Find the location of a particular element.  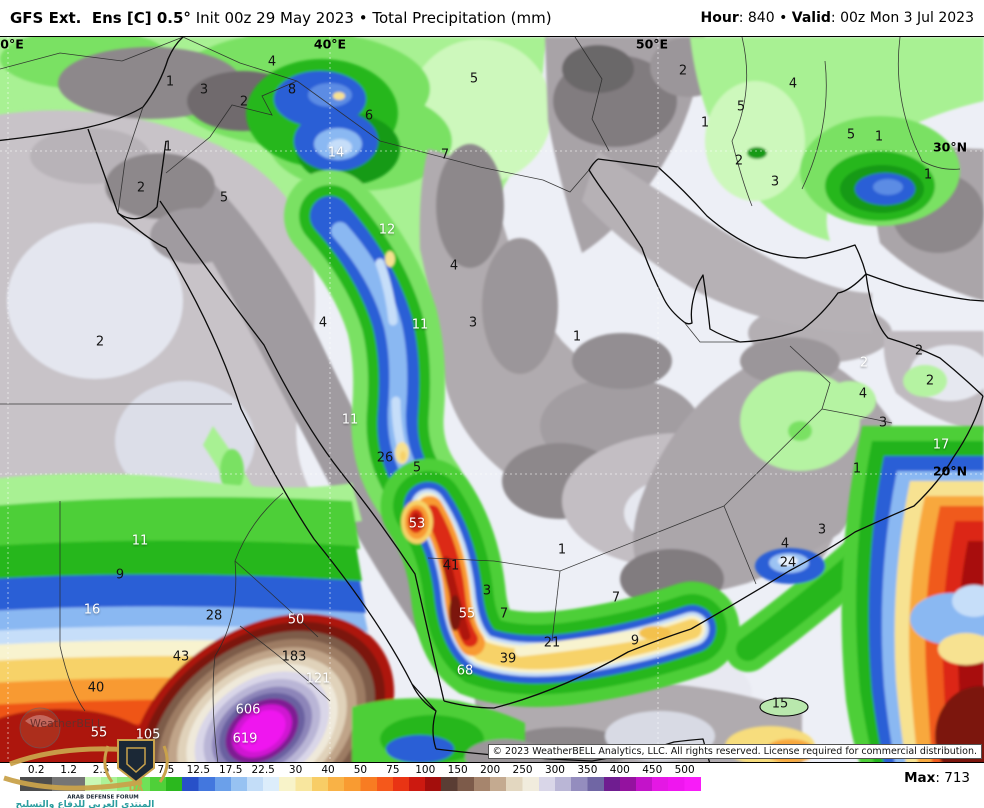

colorbar-cell: 100 is located at coordinates (425, 777).